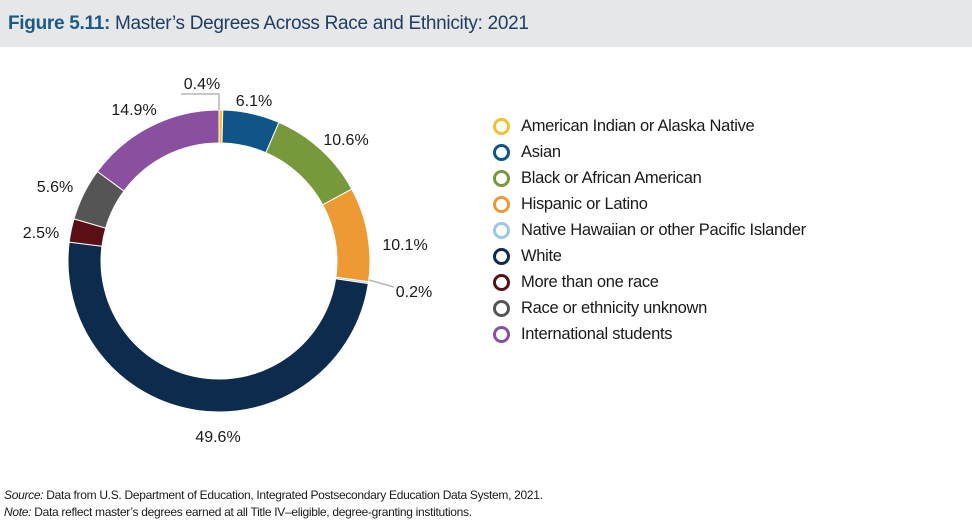 This screenshot has width=972, height=523. Describe the element at coordinates (597, 333) in the screenshot. I see `legend-label: International students` at that location.